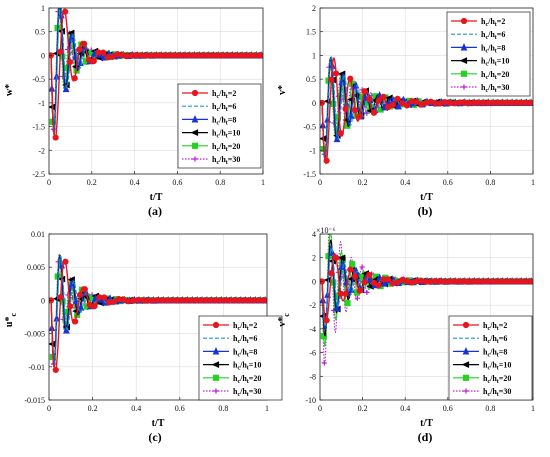 The width and height of the screenshot is (550, 457). What do you see at coordinates (497, 366) in the screenshot?
I see `legend-label: hc/ht=10` at bounding box center [497, 366].